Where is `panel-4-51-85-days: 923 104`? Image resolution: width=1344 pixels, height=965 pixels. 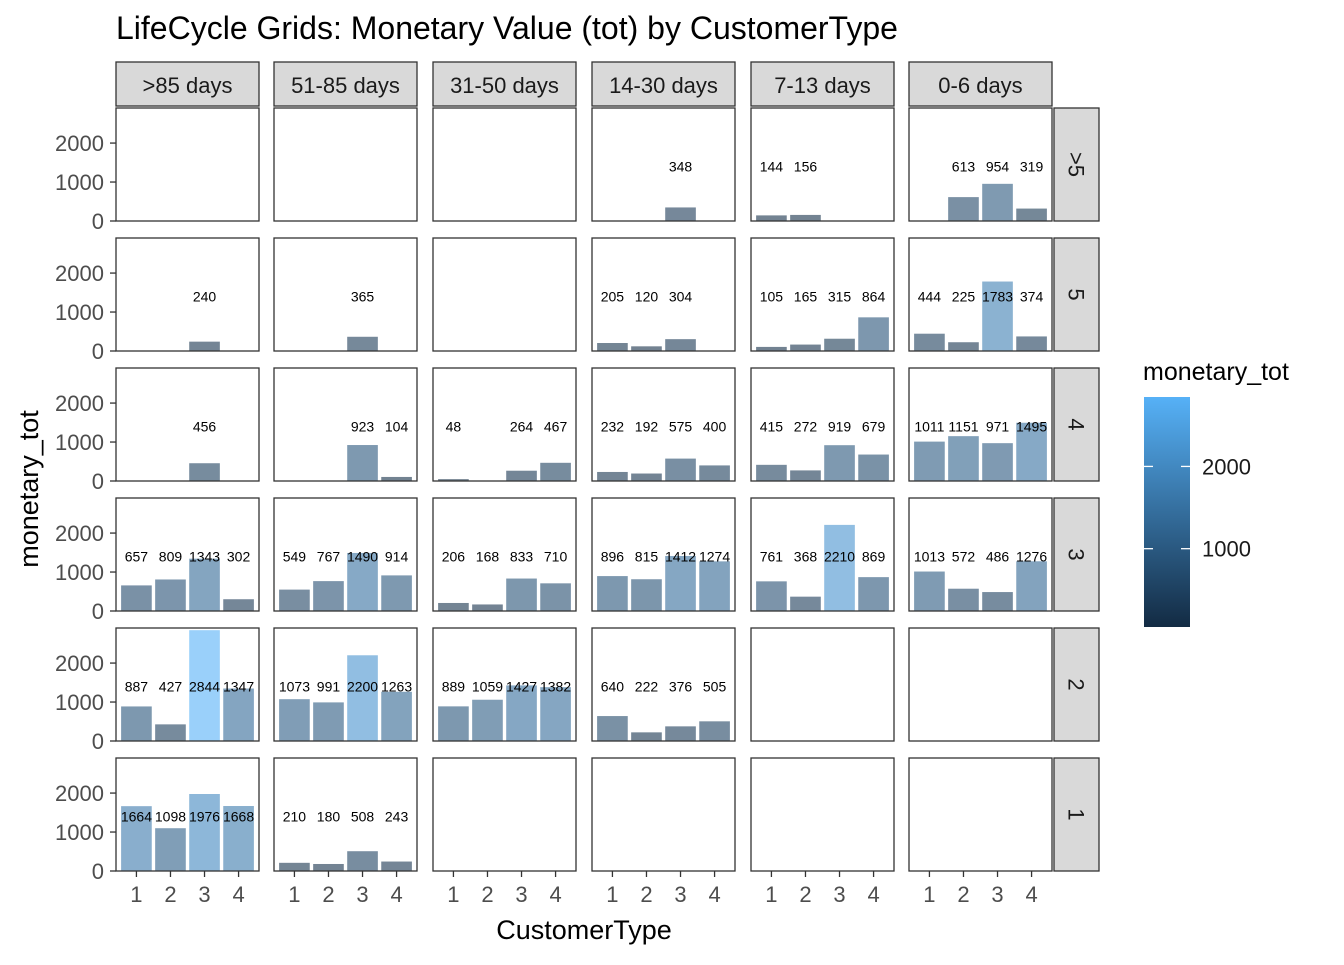 panel-4-51-85-days: 923 104 is located at coordinates (345, 424).